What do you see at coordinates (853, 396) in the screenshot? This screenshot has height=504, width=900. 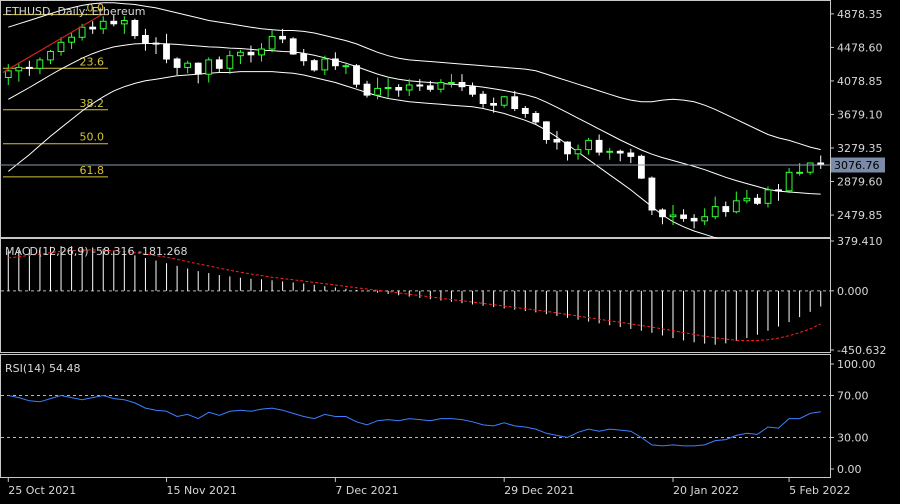 I see `rsi-axis-label: 70.00` at bounding box center [853, 396].